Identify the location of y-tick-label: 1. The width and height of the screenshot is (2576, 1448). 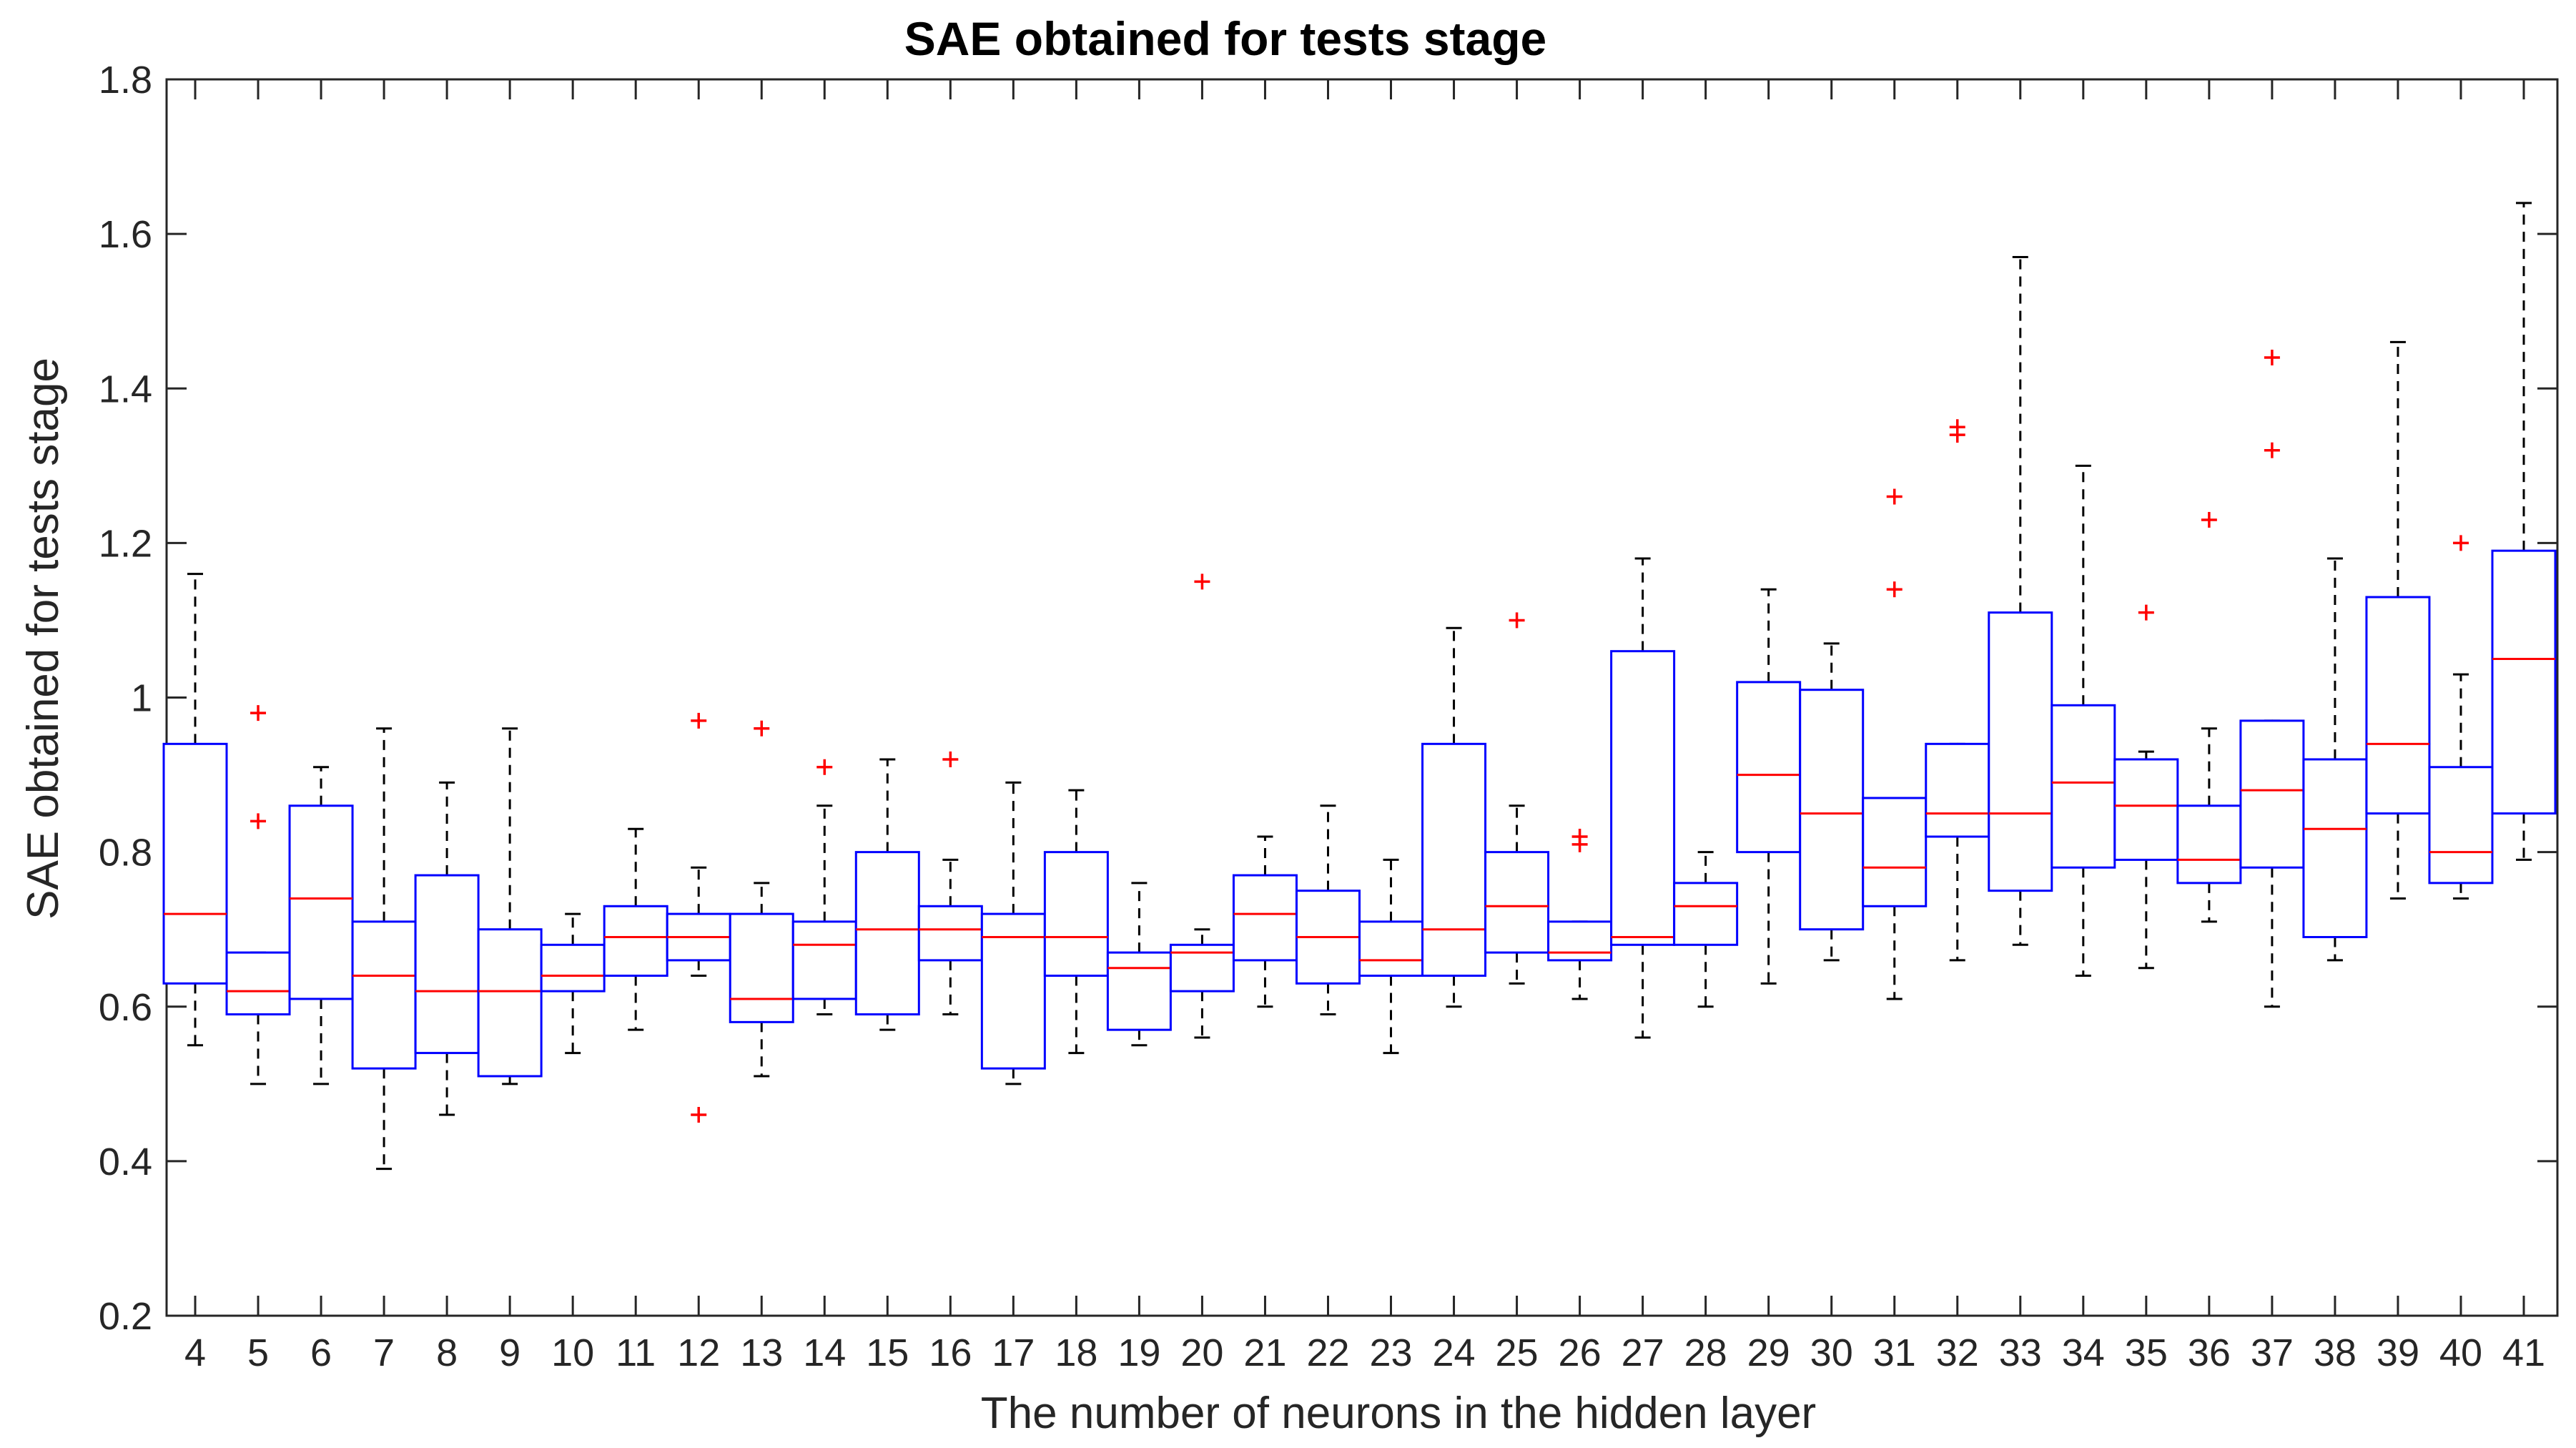
(141, 698).